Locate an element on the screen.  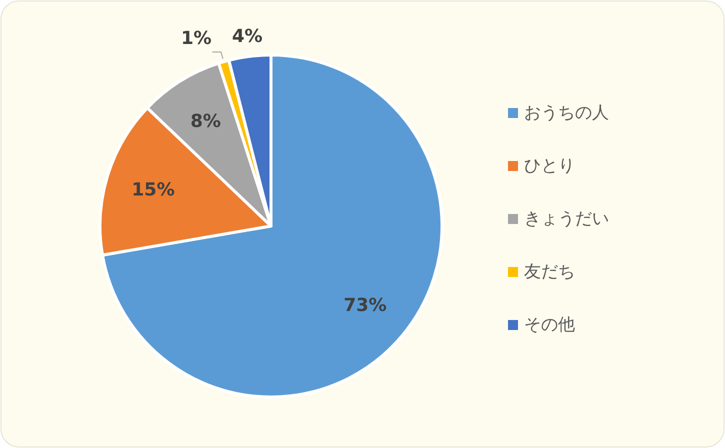
data-label: 73% is located at coordinates (365, 305).